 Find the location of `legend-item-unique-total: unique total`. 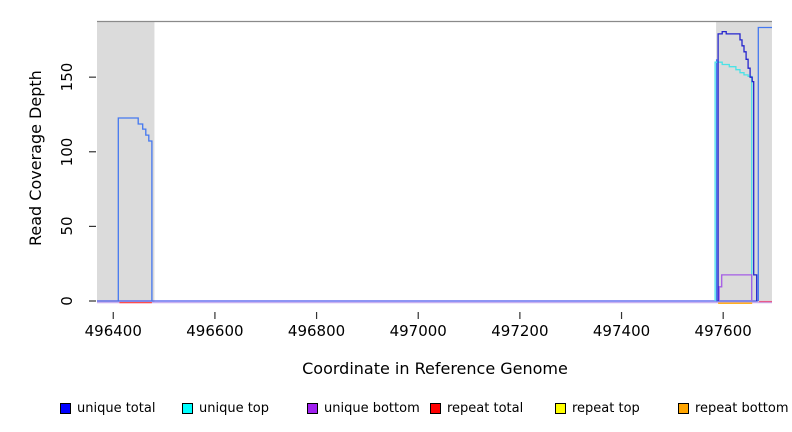

legend-item-unique-total: unique total is located at coordinates (107, 408).